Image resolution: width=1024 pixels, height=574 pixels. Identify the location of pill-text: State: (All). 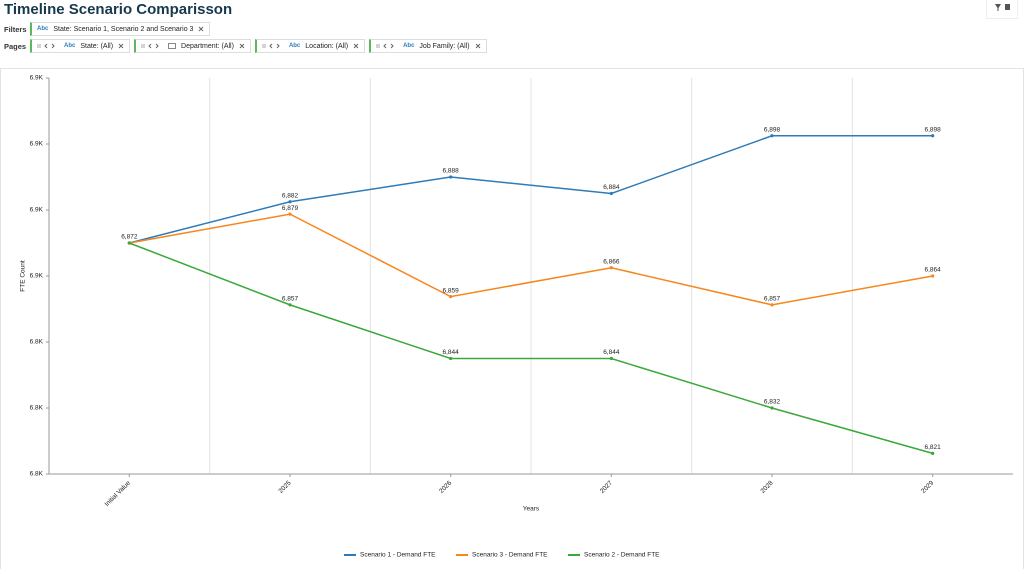
(97, 46).